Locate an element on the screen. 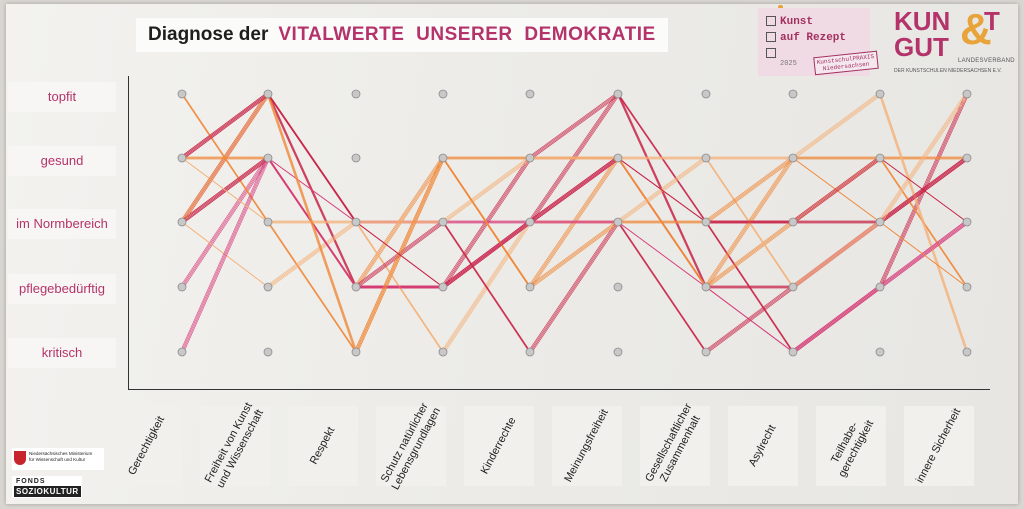 Image resolution: width=1024 pixels, height=509 pixels. x-label-kinderrechte: Kinderrechte is located at coordinates (499, 446).